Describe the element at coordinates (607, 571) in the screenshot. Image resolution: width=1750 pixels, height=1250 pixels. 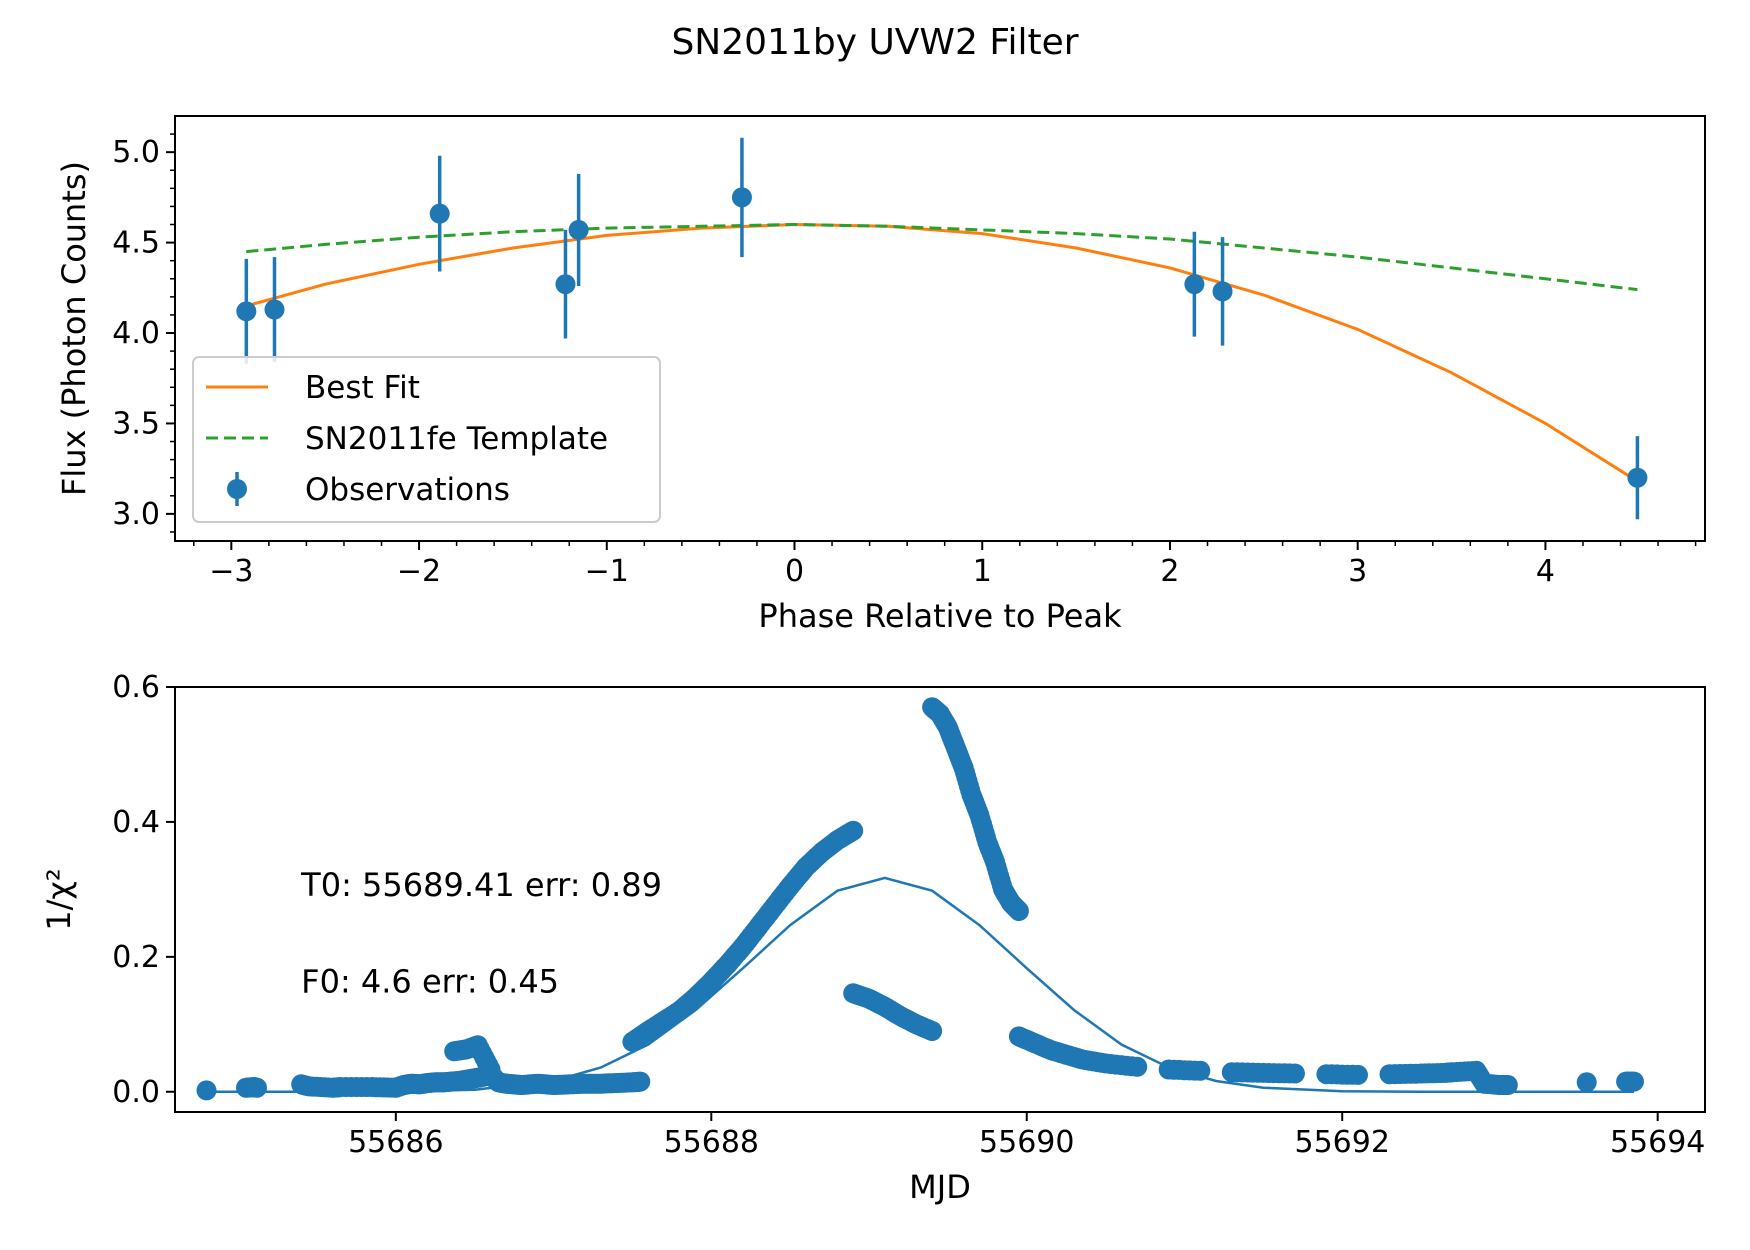
I see `top-x-tick-label: −1` at that location.